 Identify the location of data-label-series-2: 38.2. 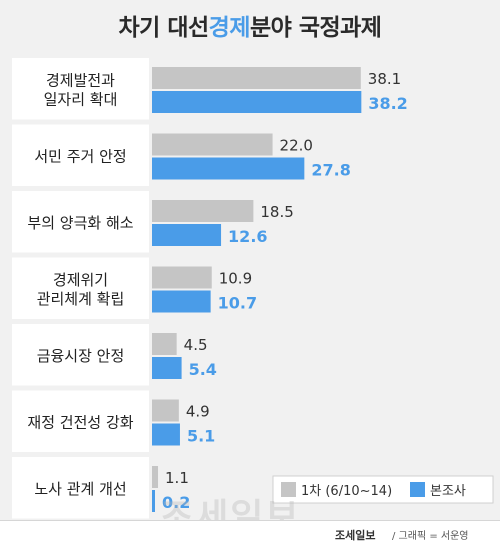
(387, 103).